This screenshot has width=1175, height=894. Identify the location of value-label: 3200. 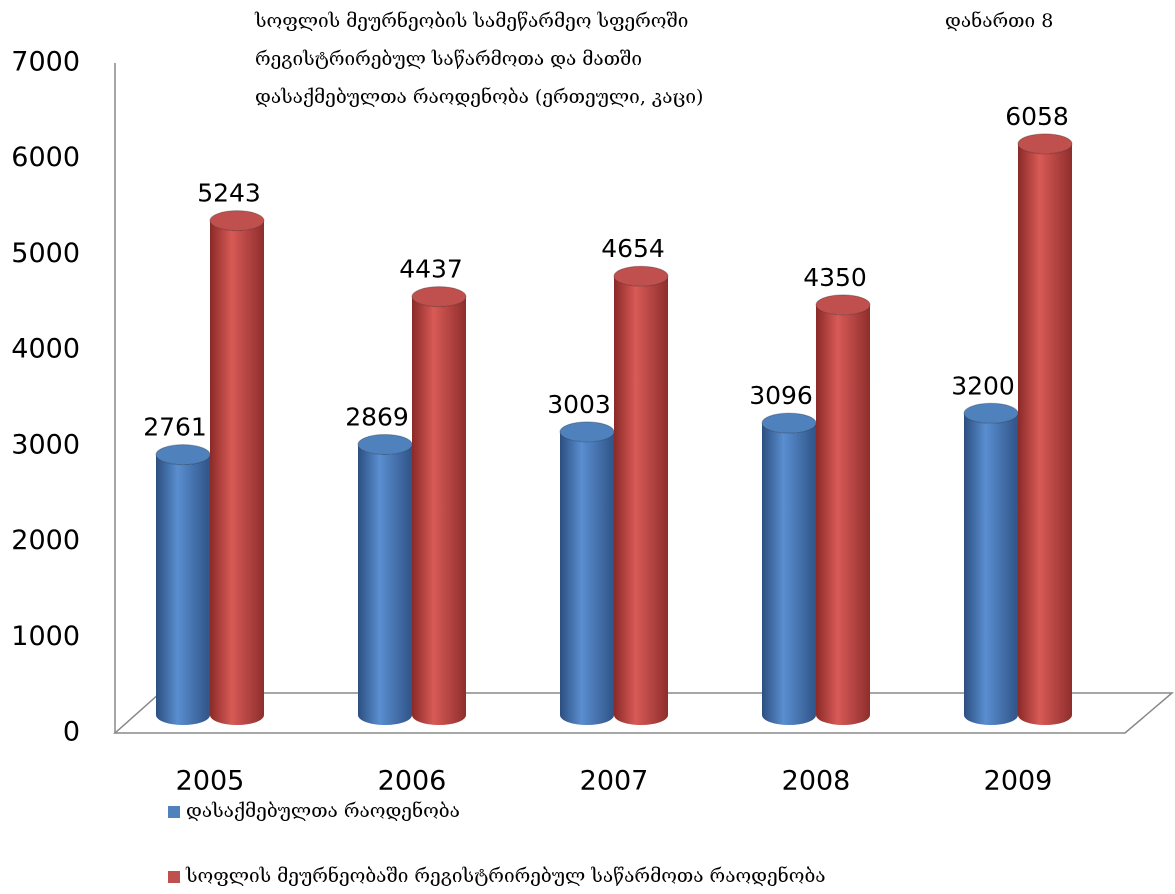
(983, 385).